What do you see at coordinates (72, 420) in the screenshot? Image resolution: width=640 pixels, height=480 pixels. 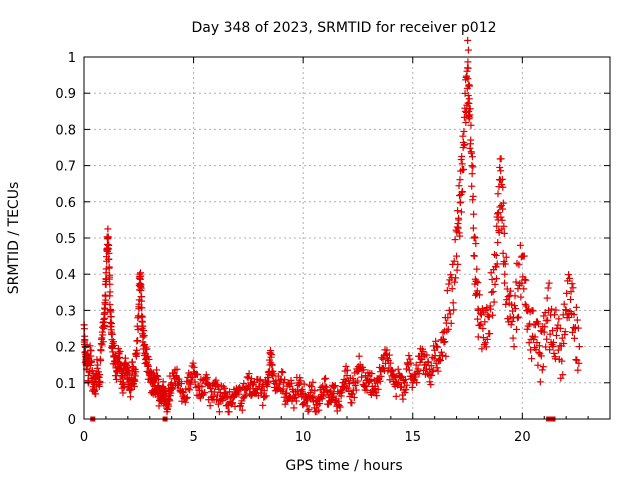 I see `y-tick-label: 0` at bounding box center [72, 420].